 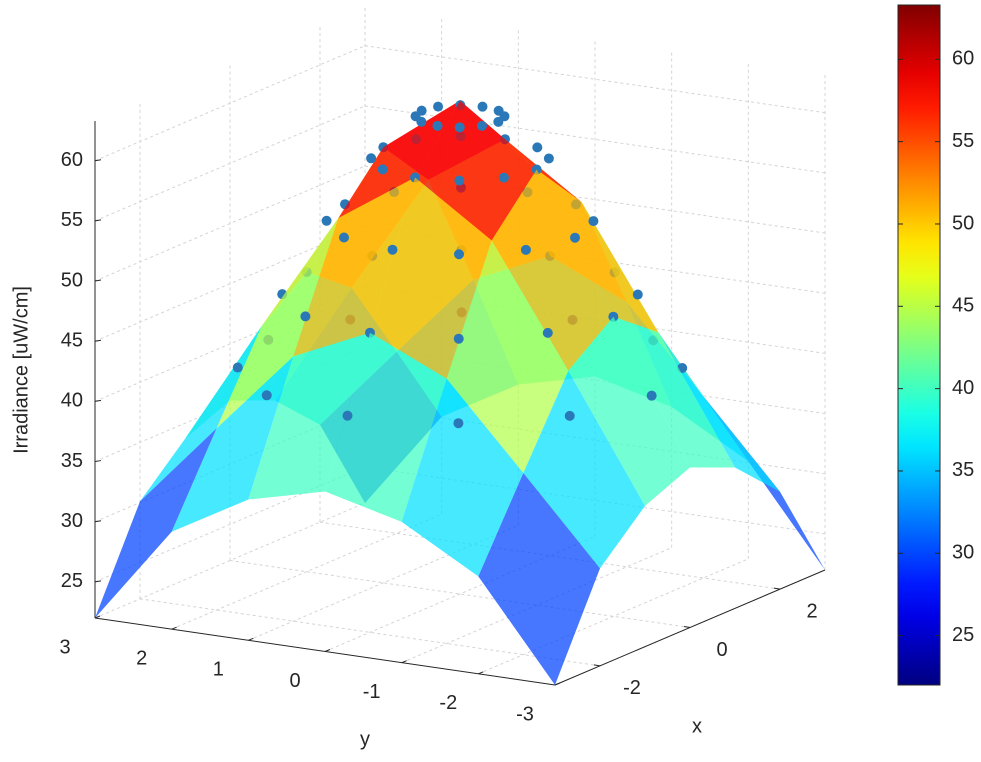 What do you see at coordinates (141, 658) in the screenshot?
I see `y-tick-label: 2` at bounding box center [141, 658].